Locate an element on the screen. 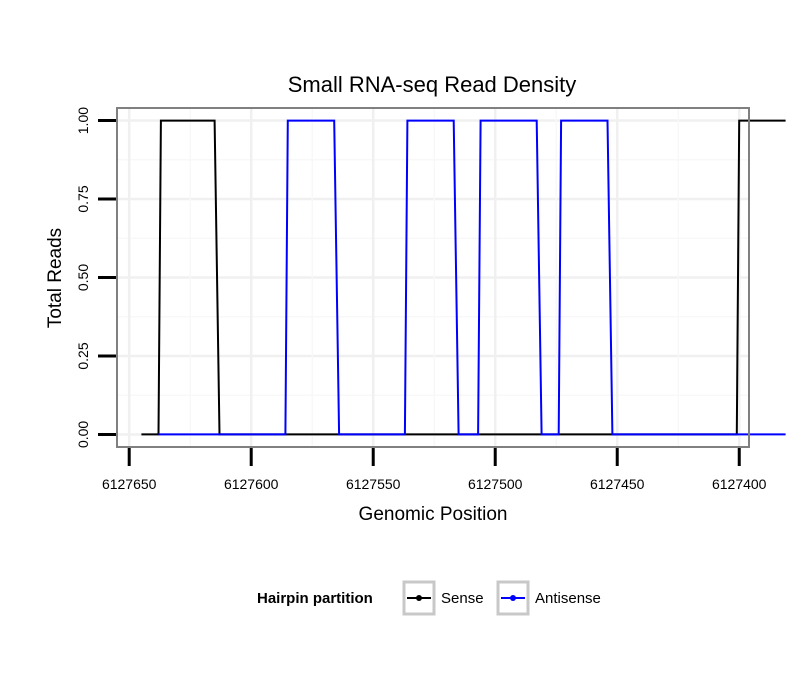 Image resolution: width=810 pixels, height=690 pixels. x-tick-label: 6127500 is located at coordinates (495, 484).